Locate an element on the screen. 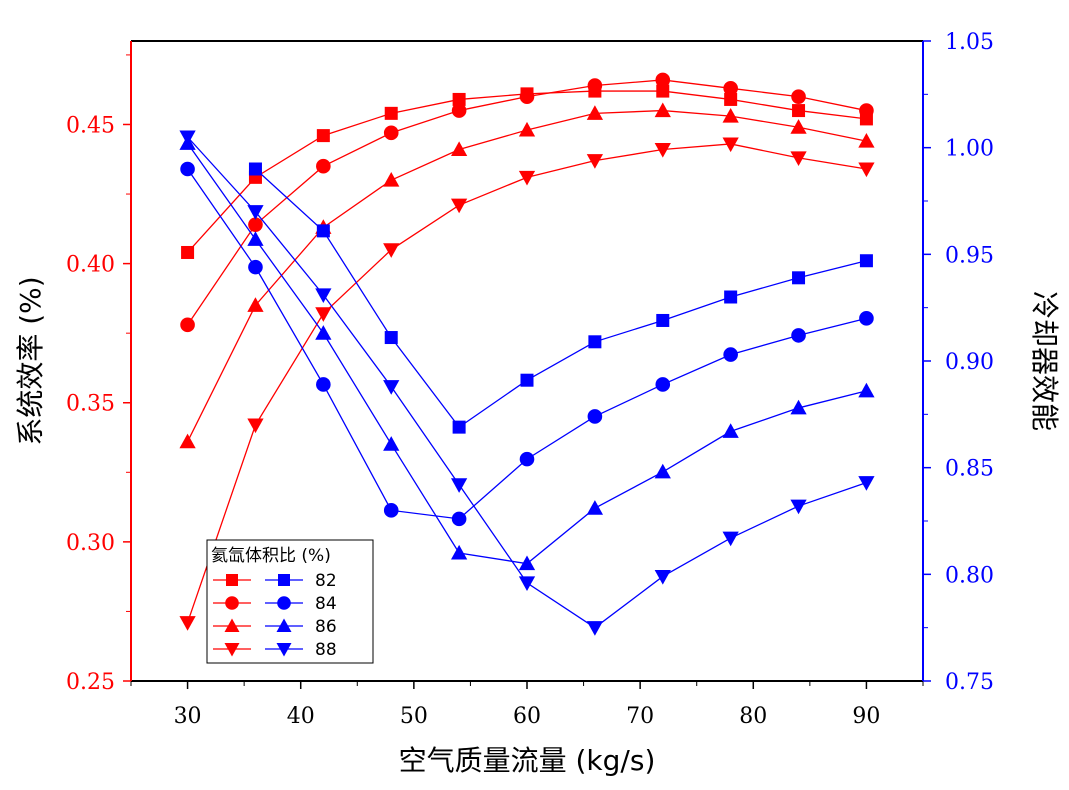 The height and width of the screenshot is (790, 1069). legend-entry: 84 is located at coordinates (275, 604).